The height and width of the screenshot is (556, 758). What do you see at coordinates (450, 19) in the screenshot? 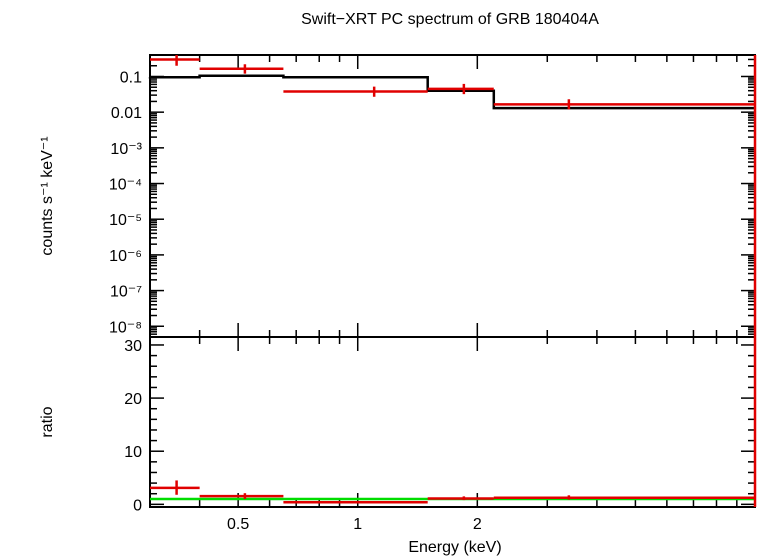
I see `chart-title: Swift−XRT PC spectrum of GRB 180404A` at bounding box center [450, 19].